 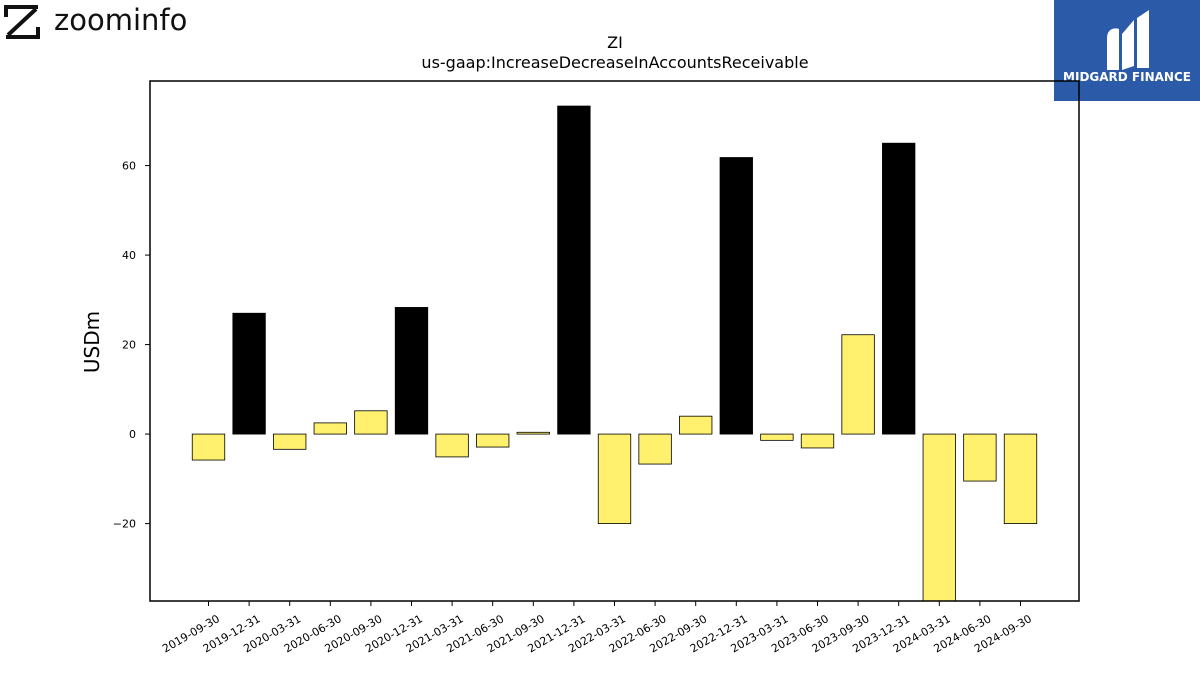 What do you see at coordinates (1128, 40) in the screenshot?
I see `midgard-mark-icon` at bounding box center [1128, 40].